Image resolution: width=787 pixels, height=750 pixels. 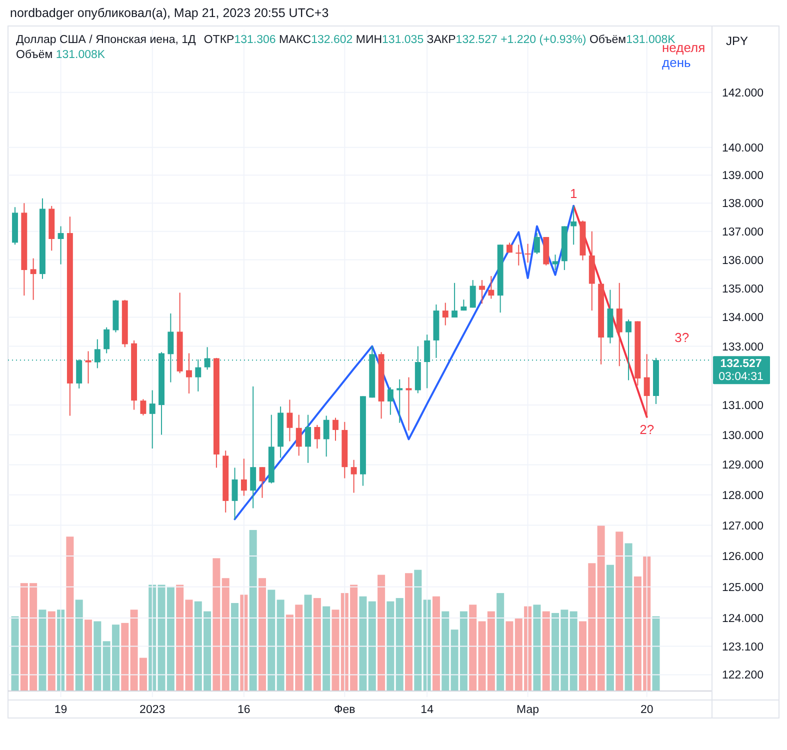 What do you see at coordinates (743, 619) in the screenshot?
I see `y-tick-label: 124.000` at bounding box center [743, 619].